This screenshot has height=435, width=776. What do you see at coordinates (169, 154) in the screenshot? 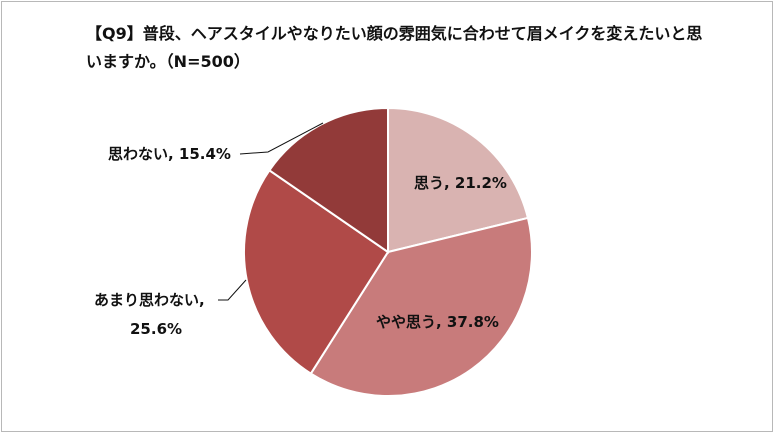
I see `slice-label-omowanai: 思わない, 15.4%` at bounding box center [169, 154].